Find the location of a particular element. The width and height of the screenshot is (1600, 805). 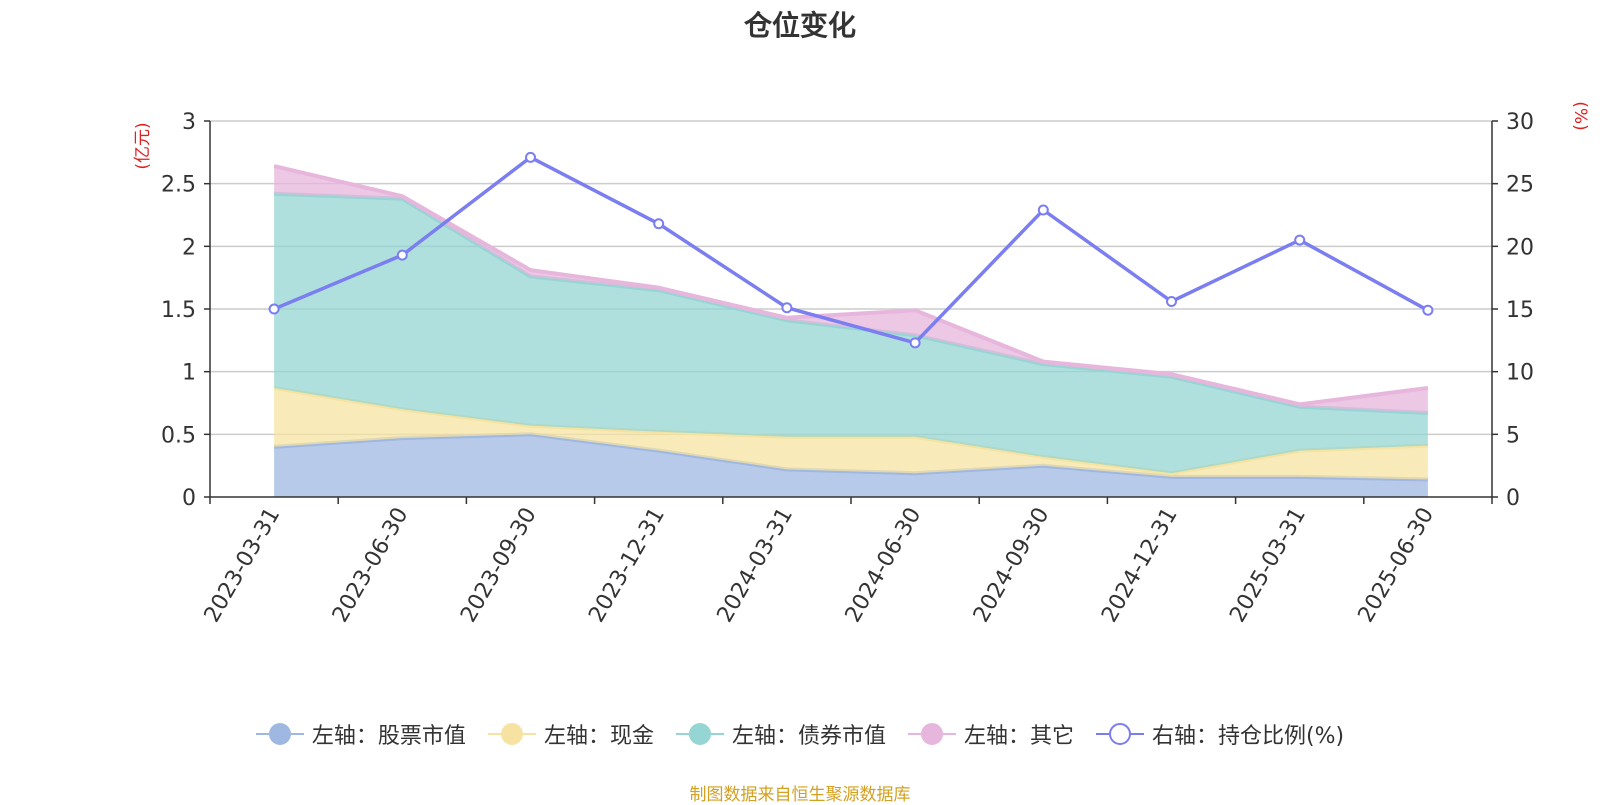

left-axis-tick-label: 2 is located at coordinates (189, 247).